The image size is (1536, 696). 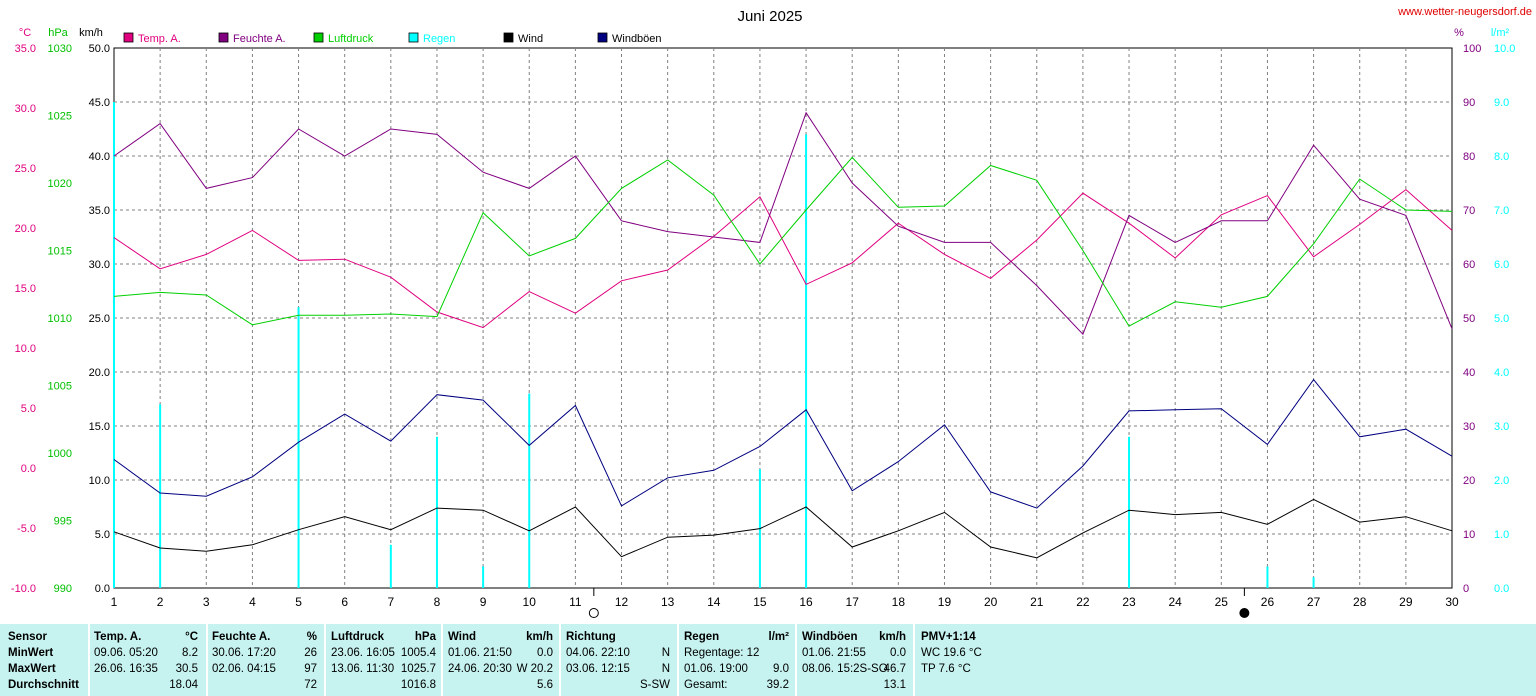 What do you see at coordinates (1469, 211) in the screenshot?
I see `humidity-tick-label: 70` at bounding box center [1469, 211].